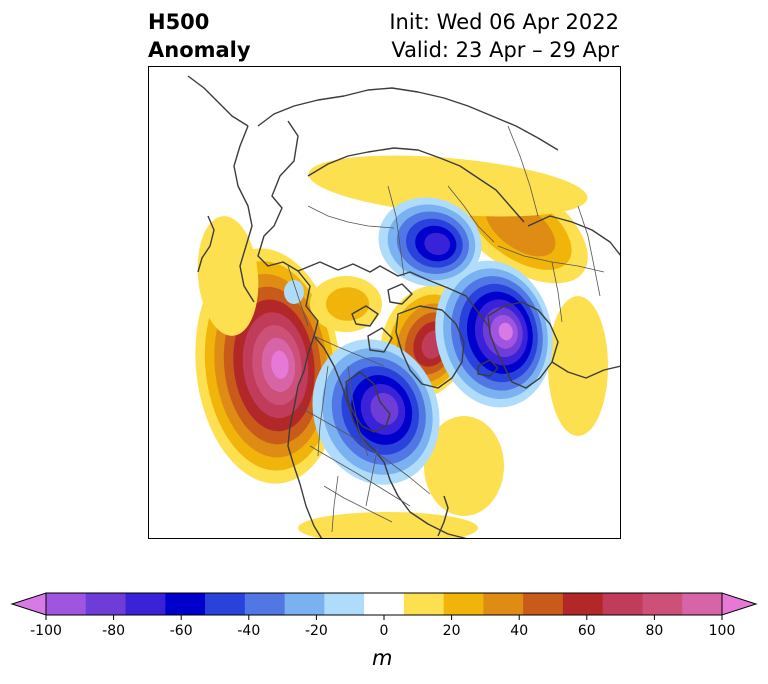 This screenshot has width=768, height=684. What do you see at coordinates (505, 50) in the screenshot?
I see `valid-date-label: Valid: 23 Apr – 29 Apr` at bounding box center [505, 50].